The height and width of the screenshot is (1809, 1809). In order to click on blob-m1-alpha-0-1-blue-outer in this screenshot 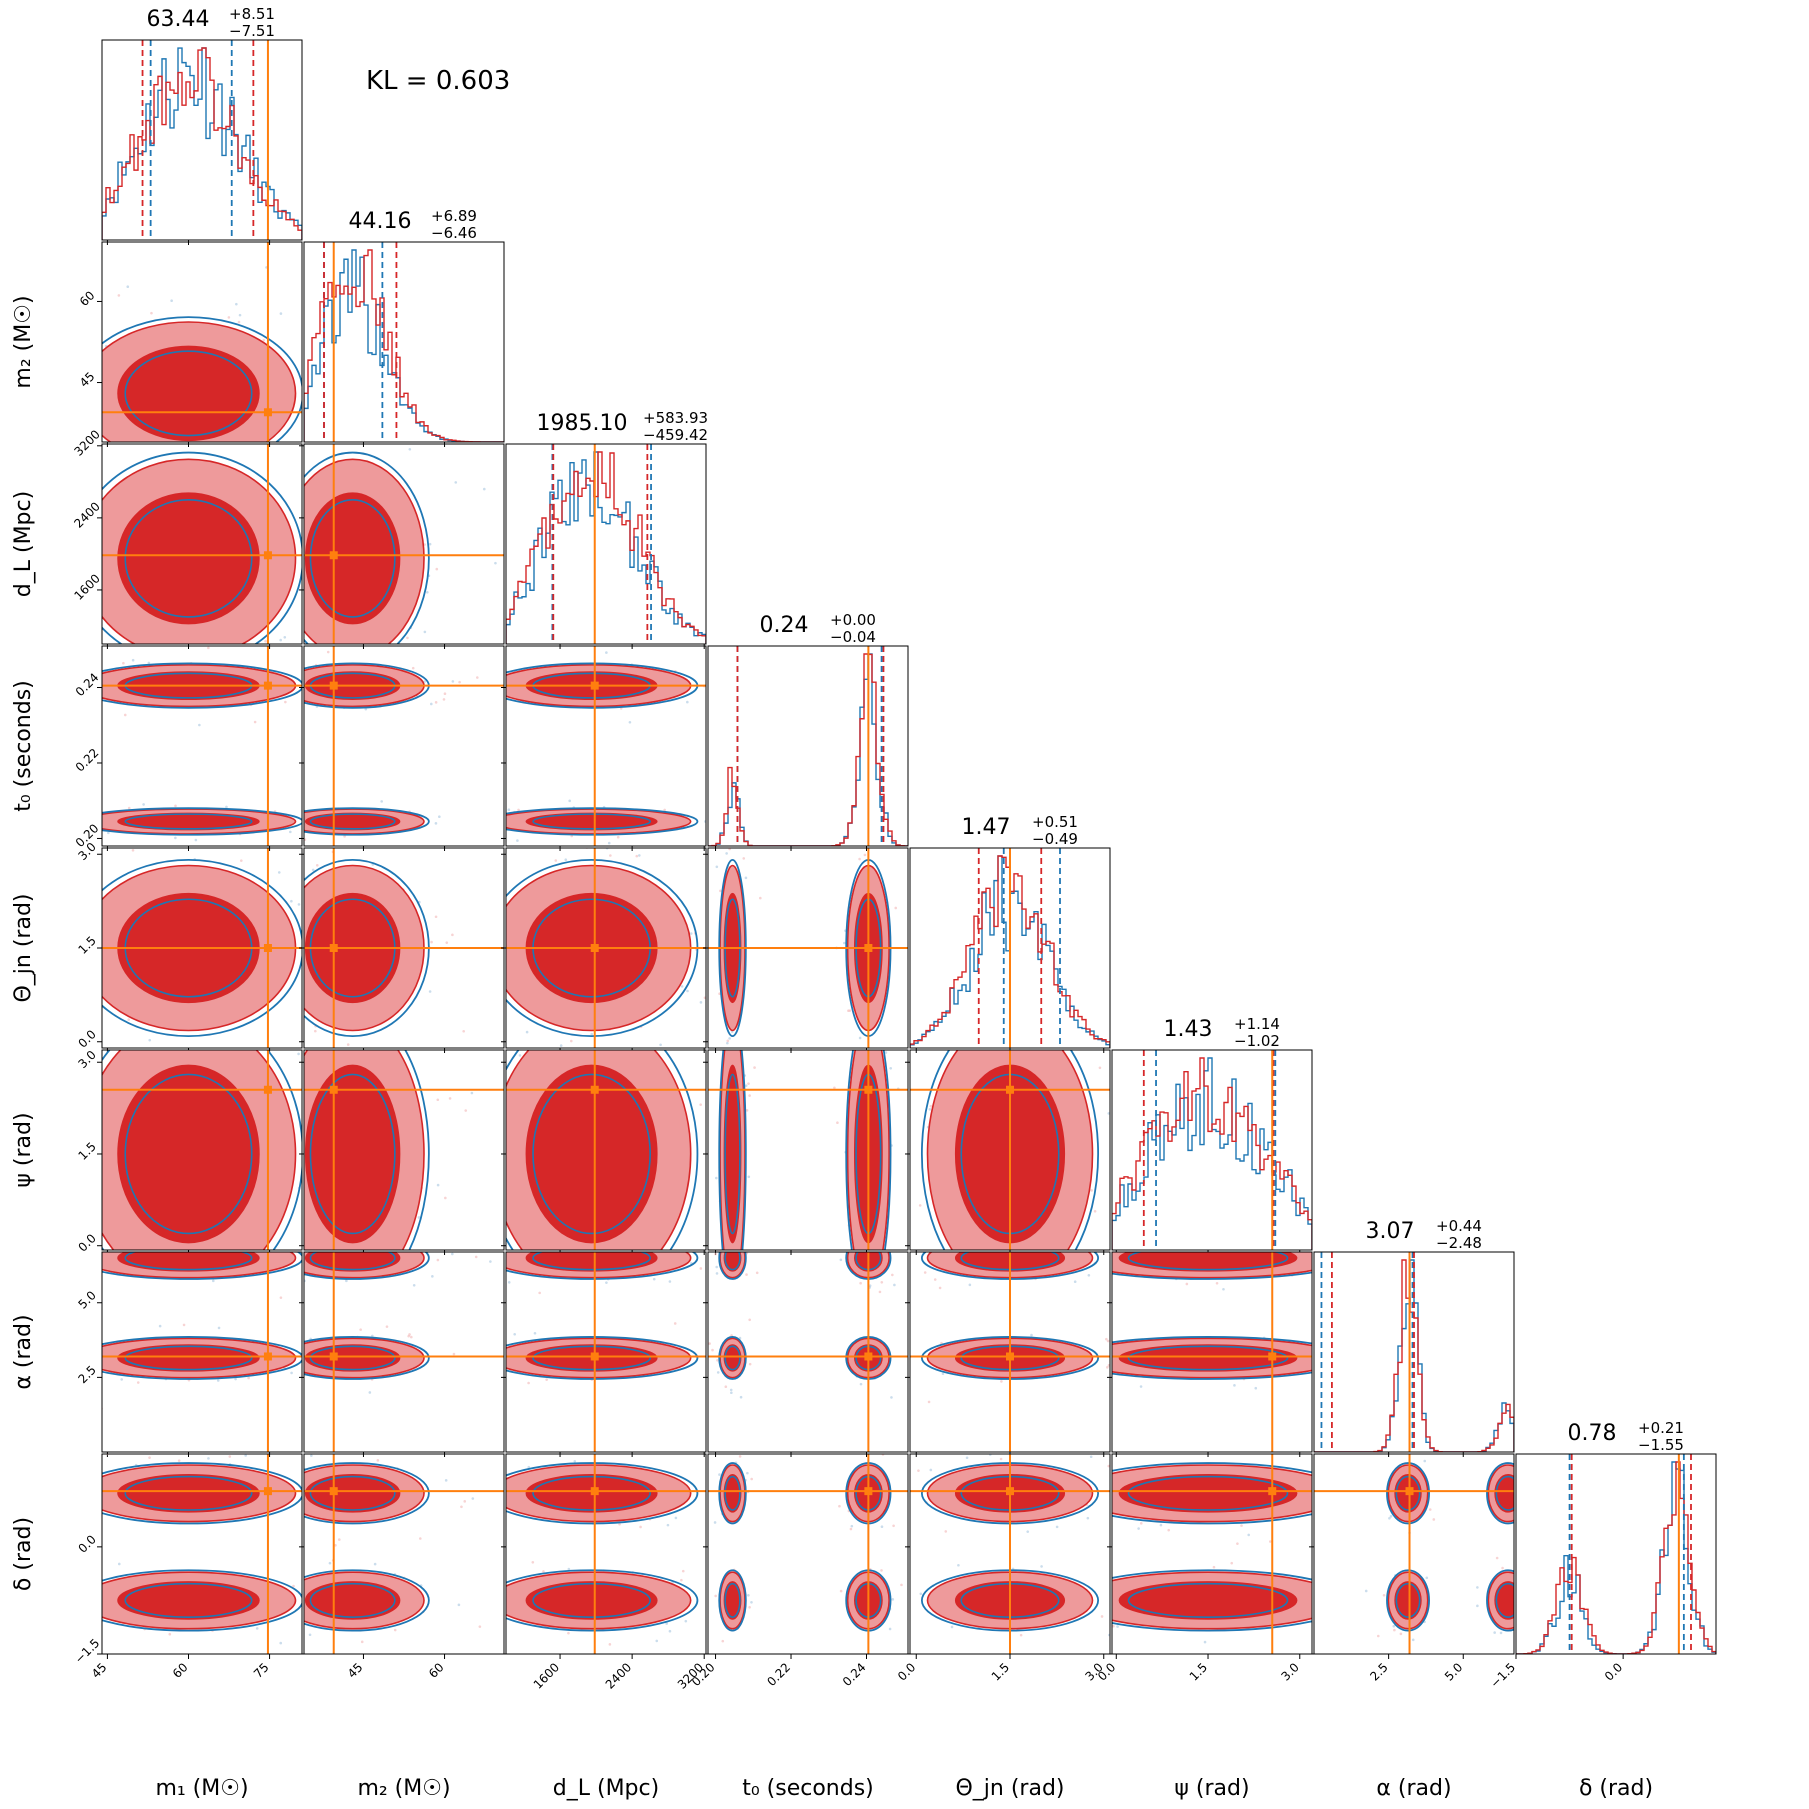, I will do `click(202, 1266)`.